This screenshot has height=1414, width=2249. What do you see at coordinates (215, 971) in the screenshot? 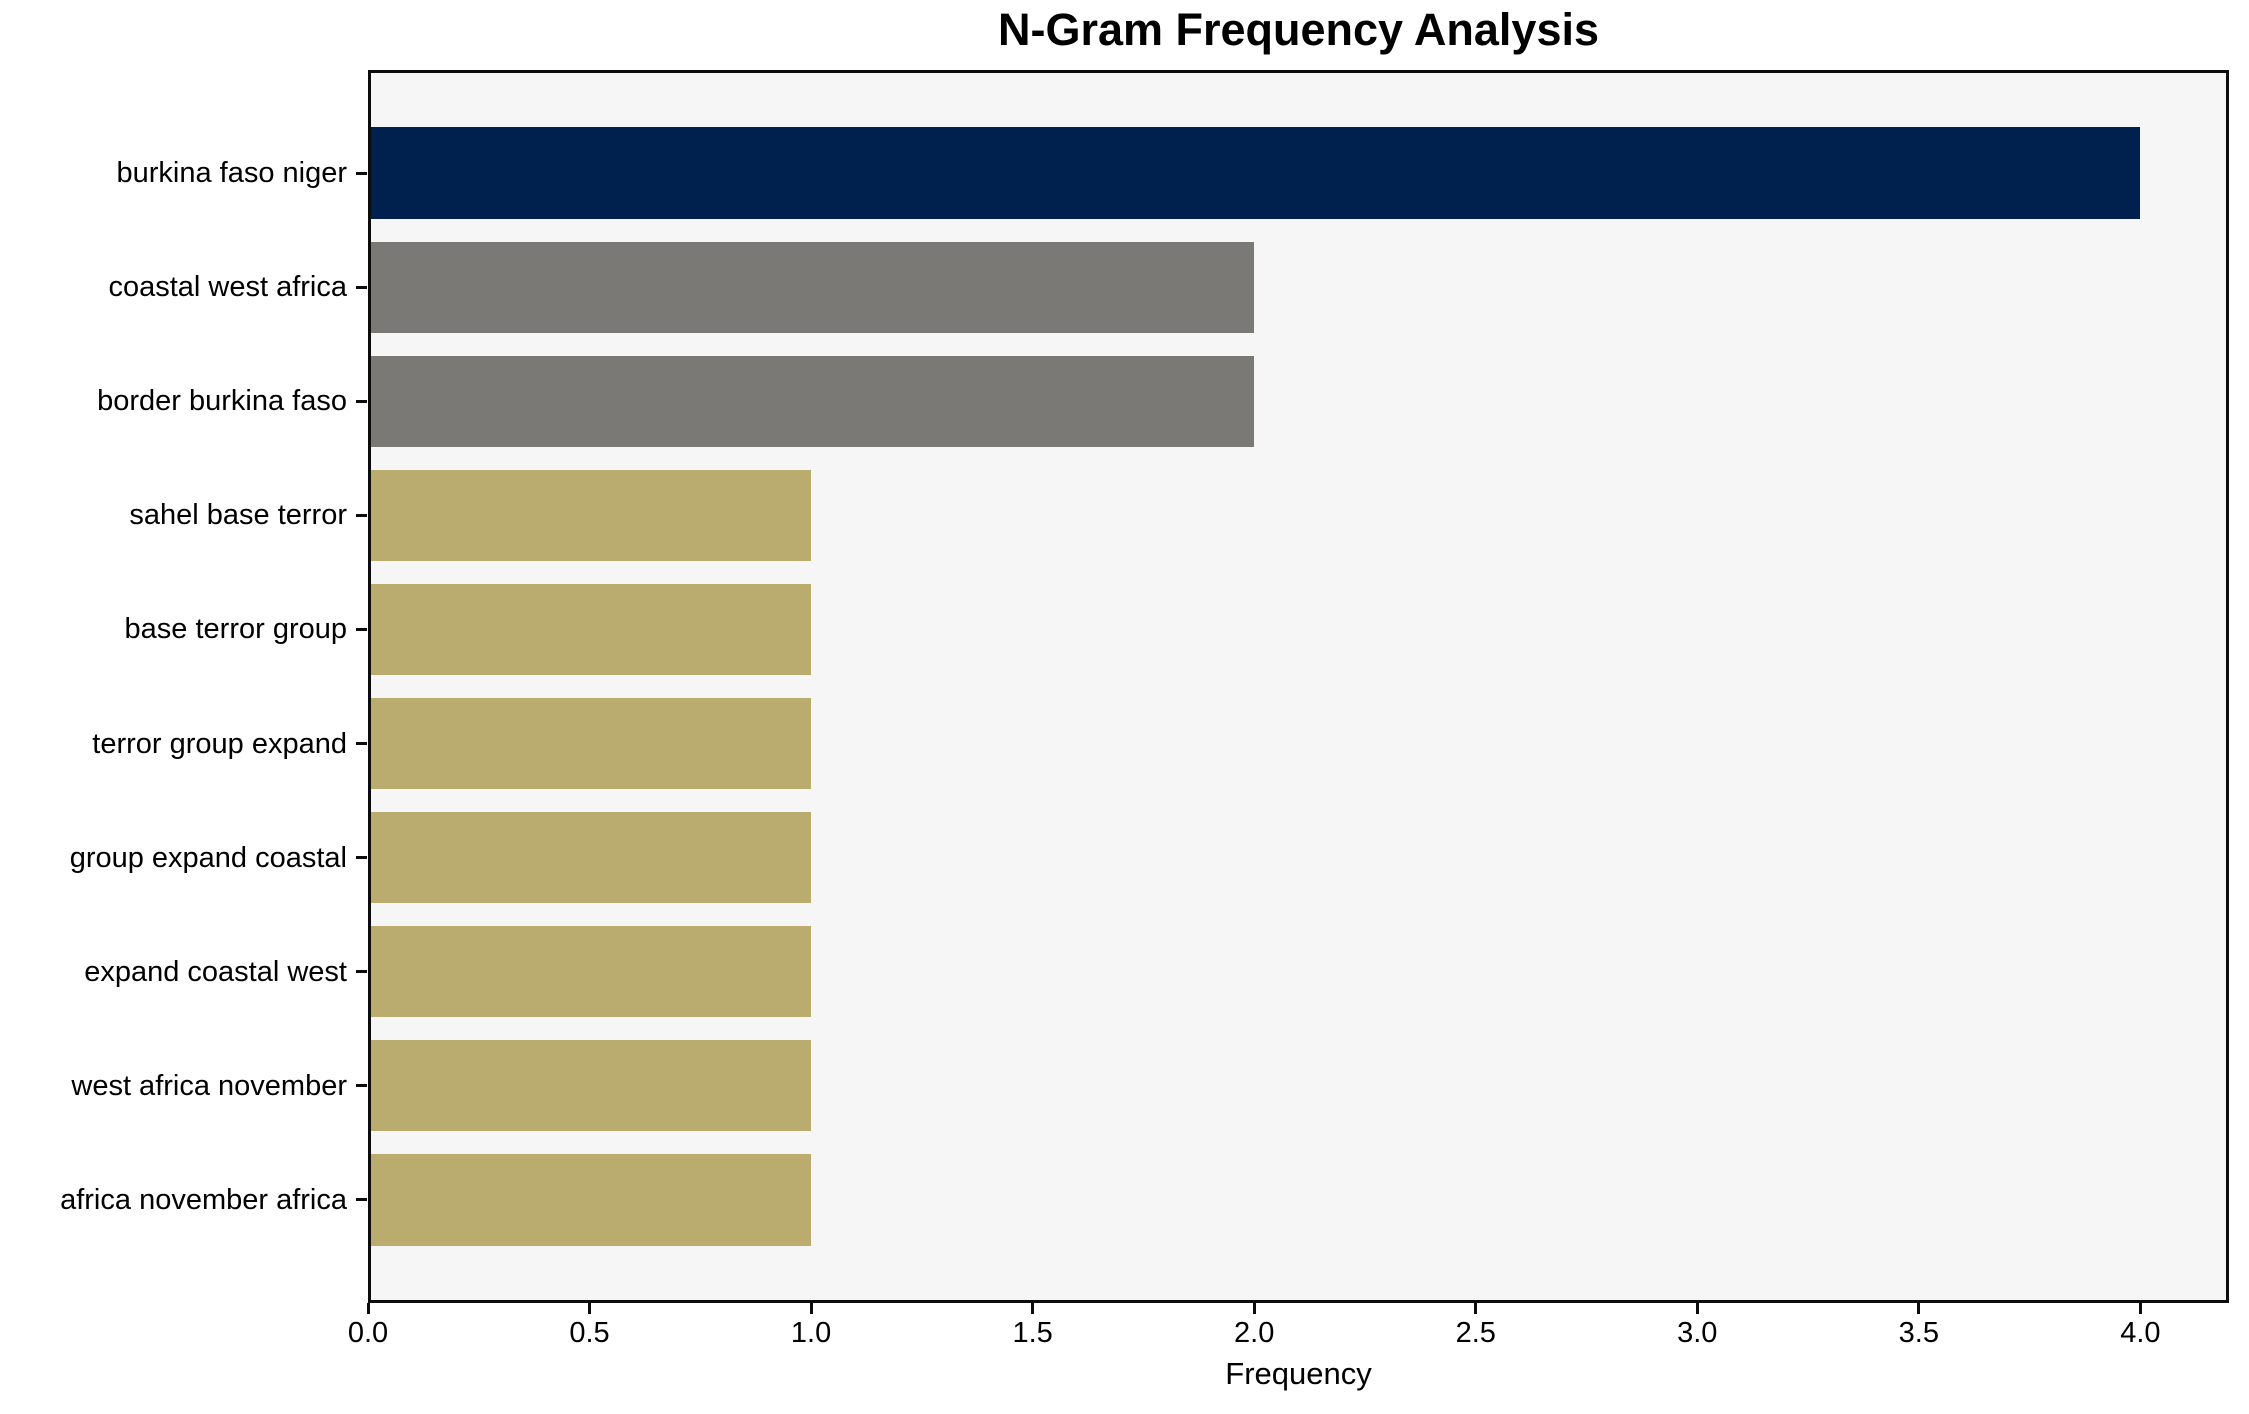
I see `y-tick-label: expand coastal west` at bounding box center [215, 971].